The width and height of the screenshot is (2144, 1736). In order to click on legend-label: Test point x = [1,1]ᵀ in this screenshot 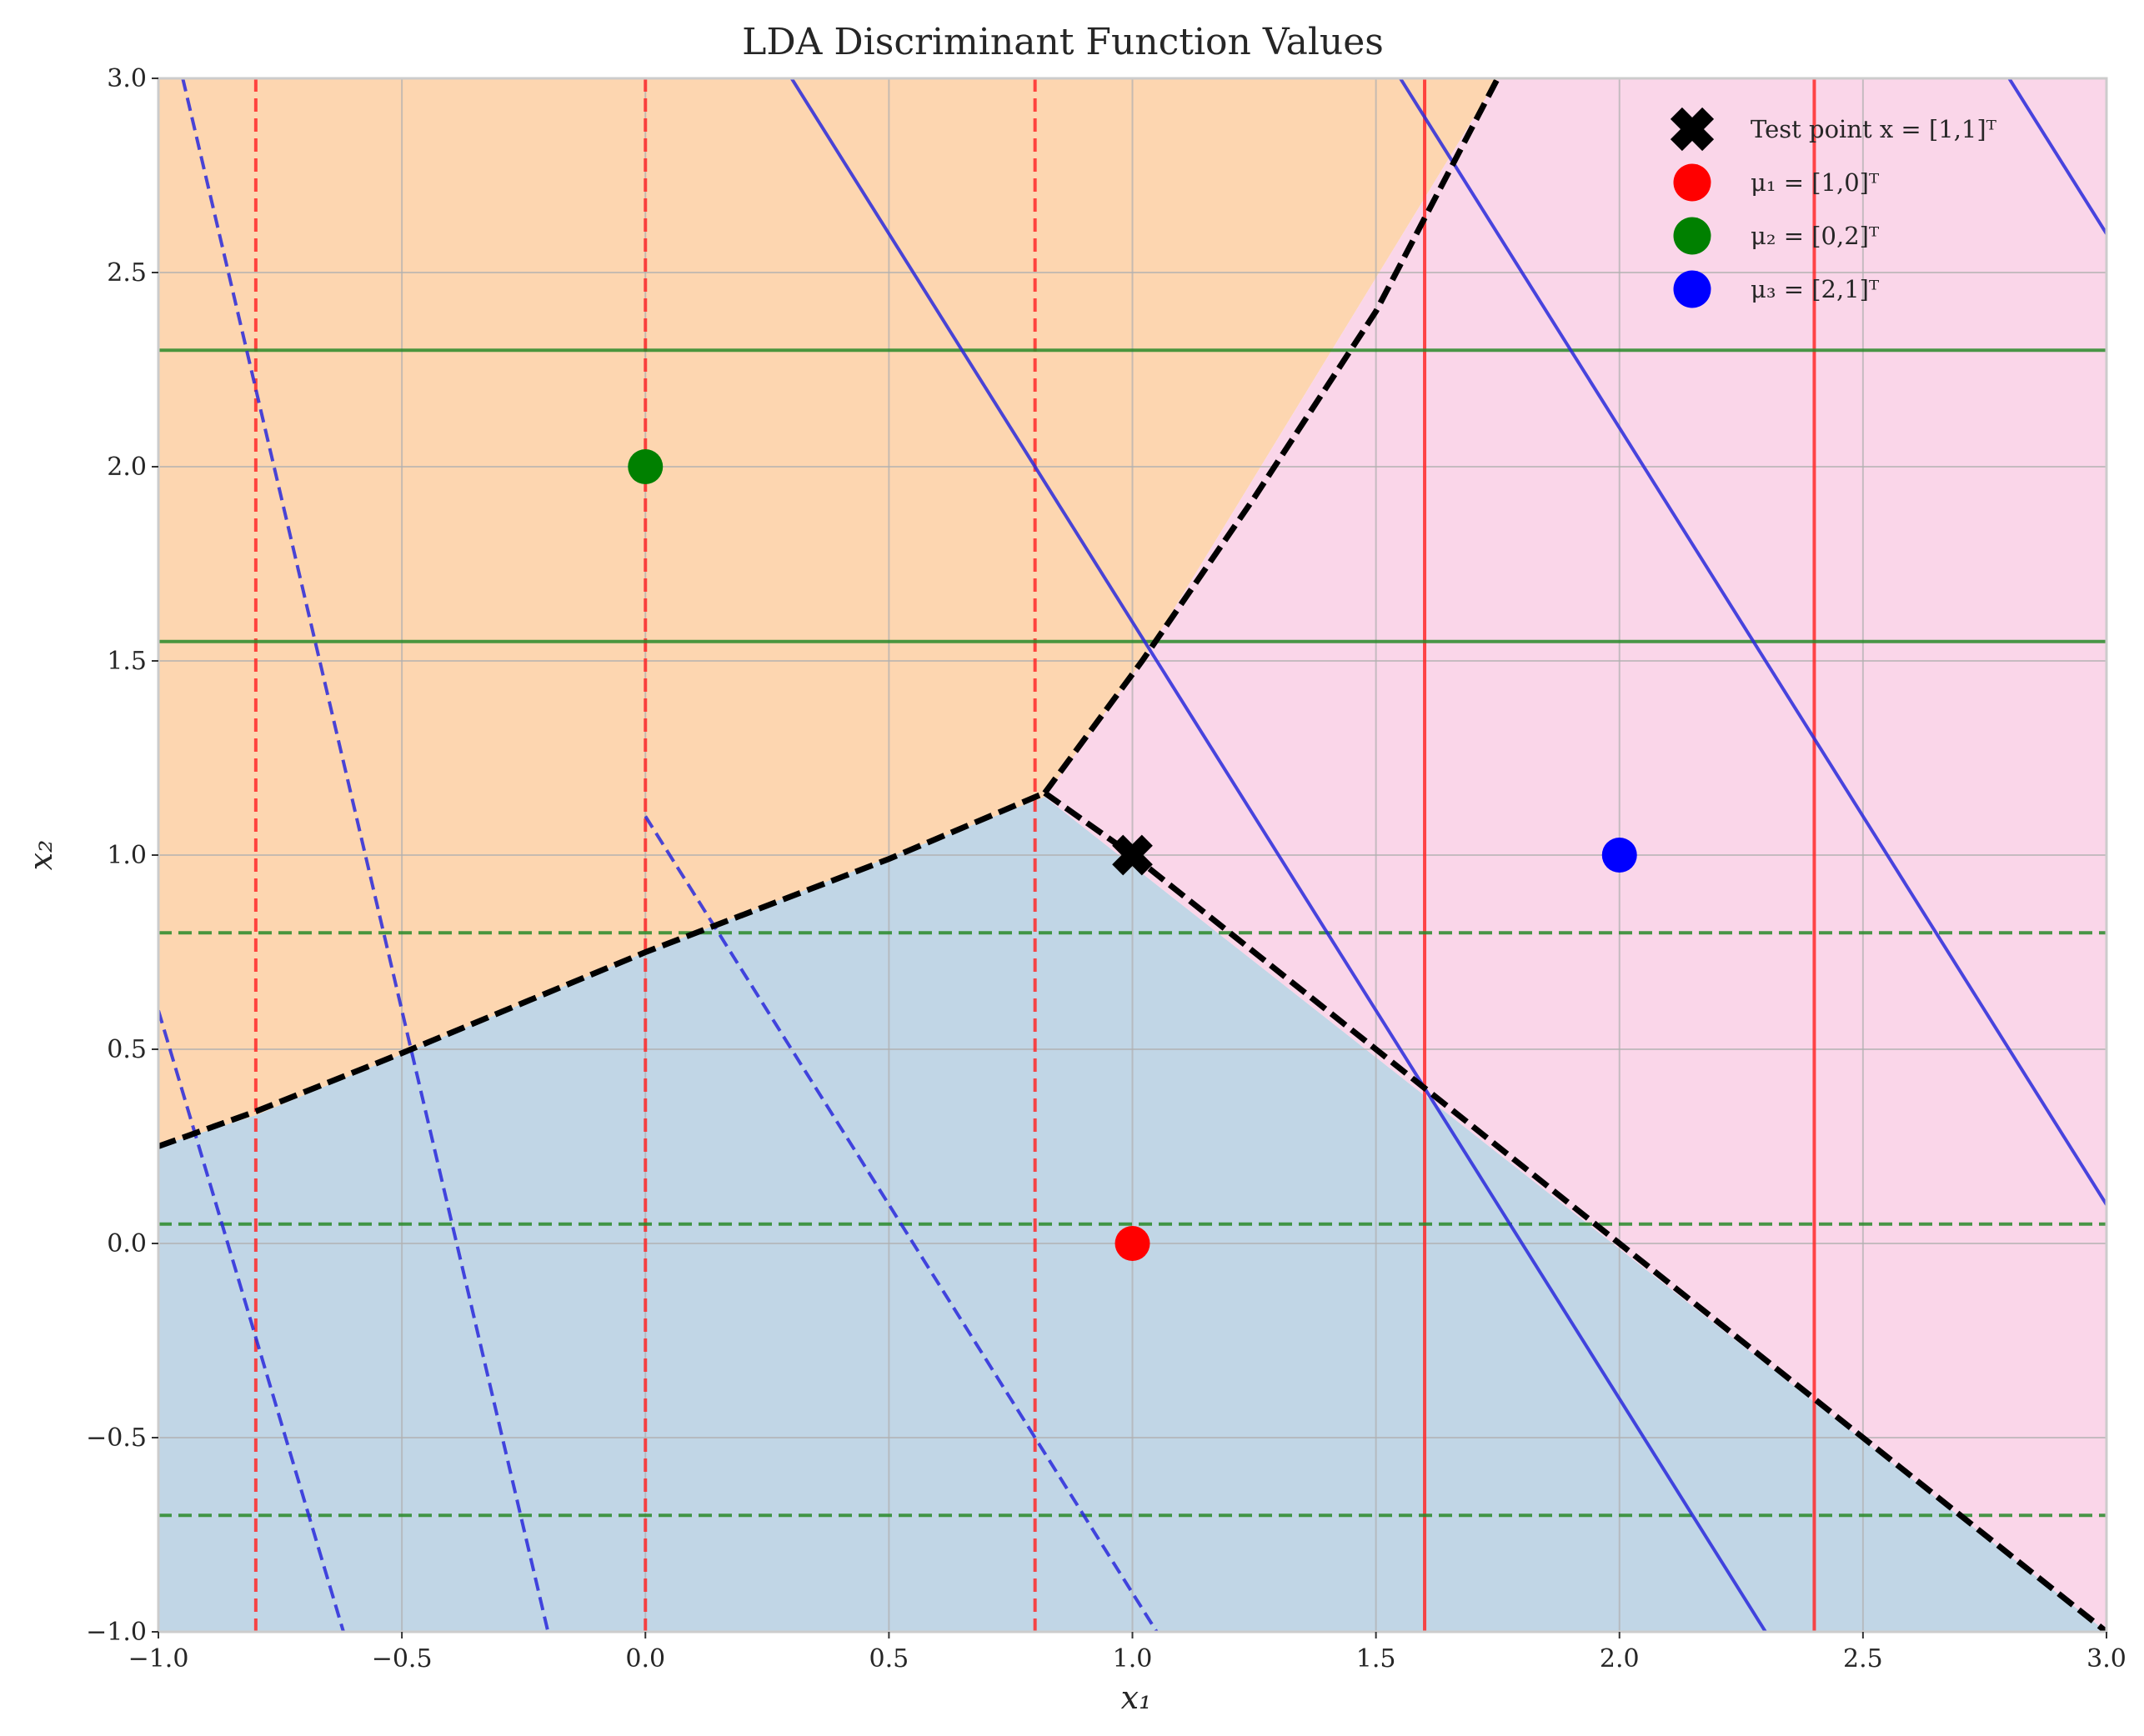, I will do `click(1874, 129)`.